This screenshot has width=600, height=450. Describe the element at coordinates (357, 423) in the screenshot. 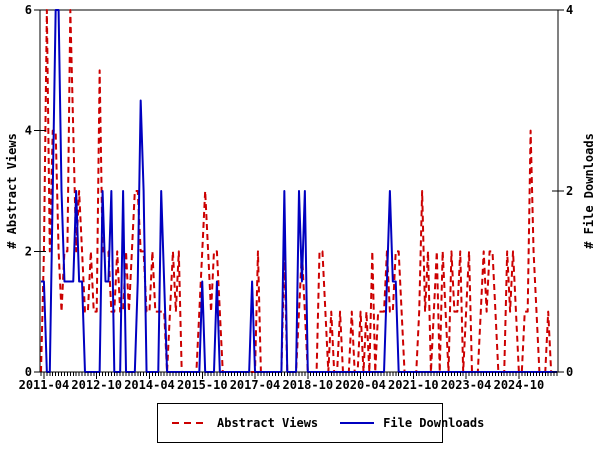

I see `file-downloads-line-sample` at that location.